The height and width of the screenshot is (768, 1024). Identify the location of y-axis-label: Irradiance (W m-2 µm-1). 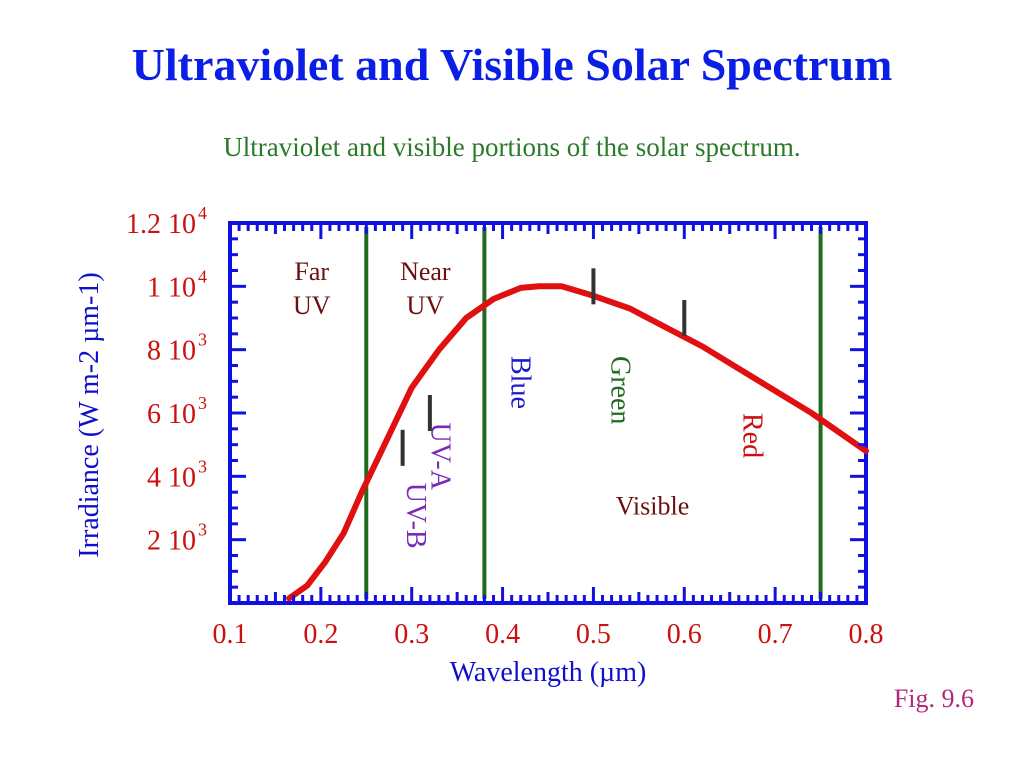
(89, 414).